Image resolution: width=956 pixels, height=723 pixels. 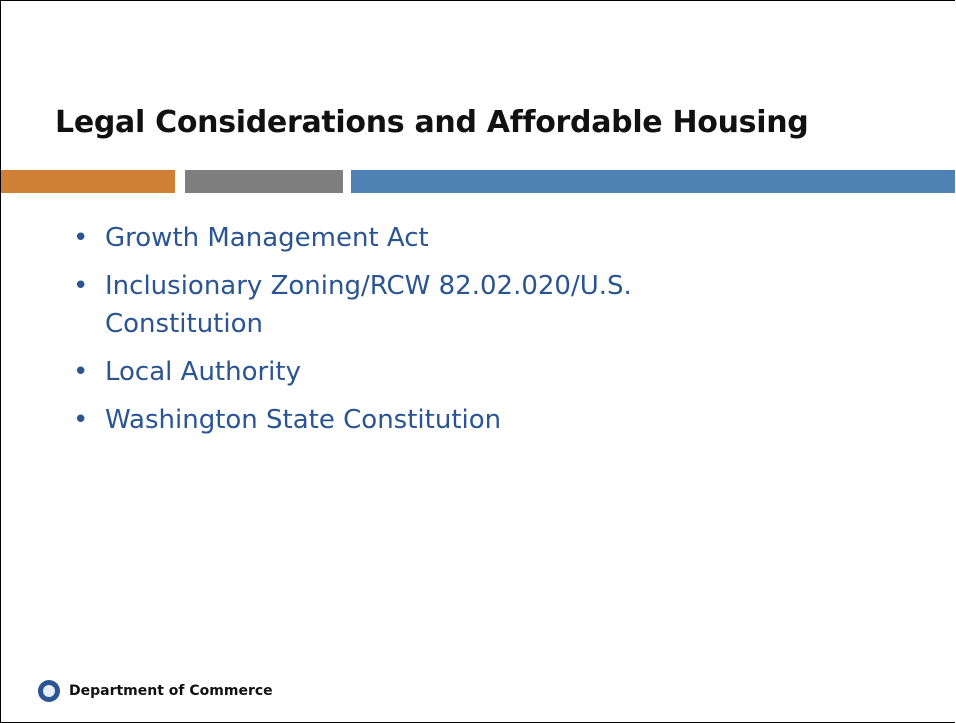 What do you see at coordinates (433, 372) in the screenshot?
I see `bullet-item: Local Authority` at bounding box center [433, 372].